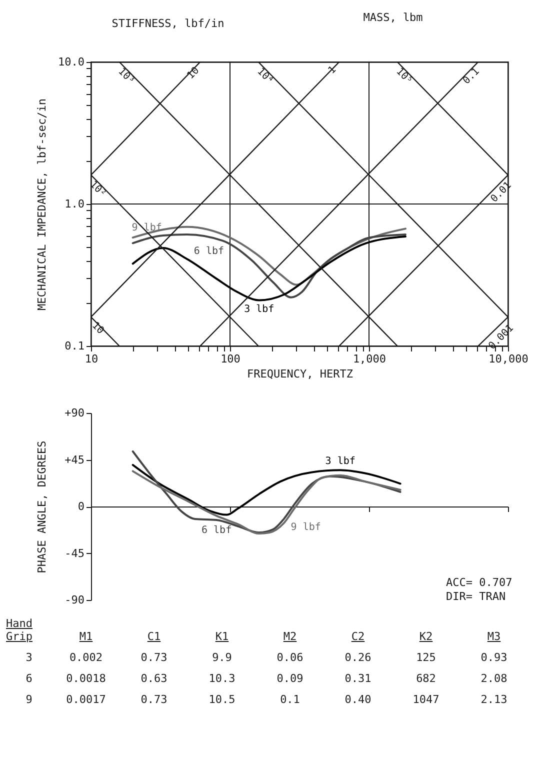 Image resolution: width=556 pixels, height=777 pixels. What do you see at coordinates (74, 413) in the screenshot?
I see `y-tick-label: +90` at bounding box center [74, 413].